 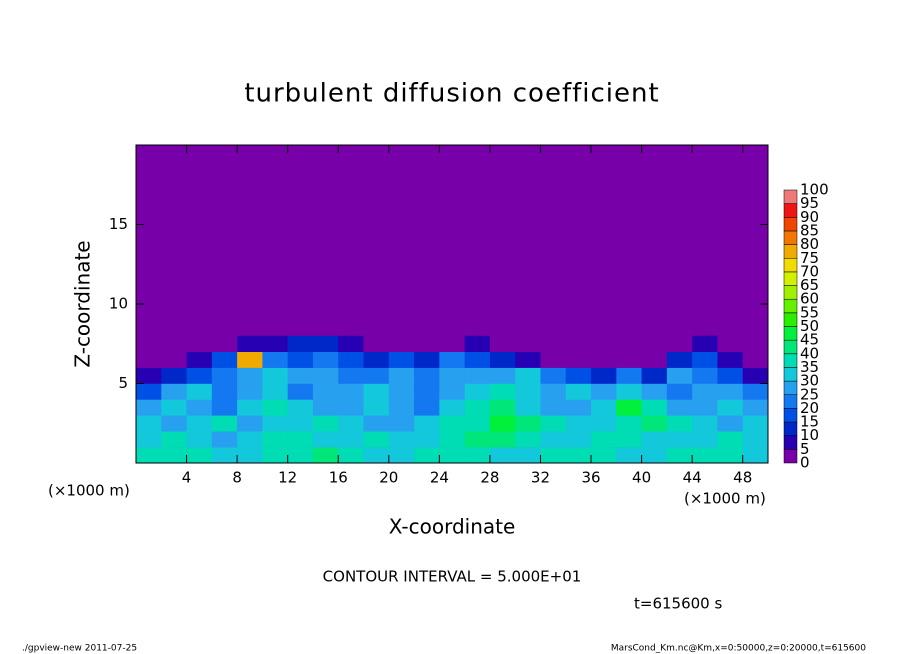 I want to click on x-tick-label: 12, so click(x=287, y=478).